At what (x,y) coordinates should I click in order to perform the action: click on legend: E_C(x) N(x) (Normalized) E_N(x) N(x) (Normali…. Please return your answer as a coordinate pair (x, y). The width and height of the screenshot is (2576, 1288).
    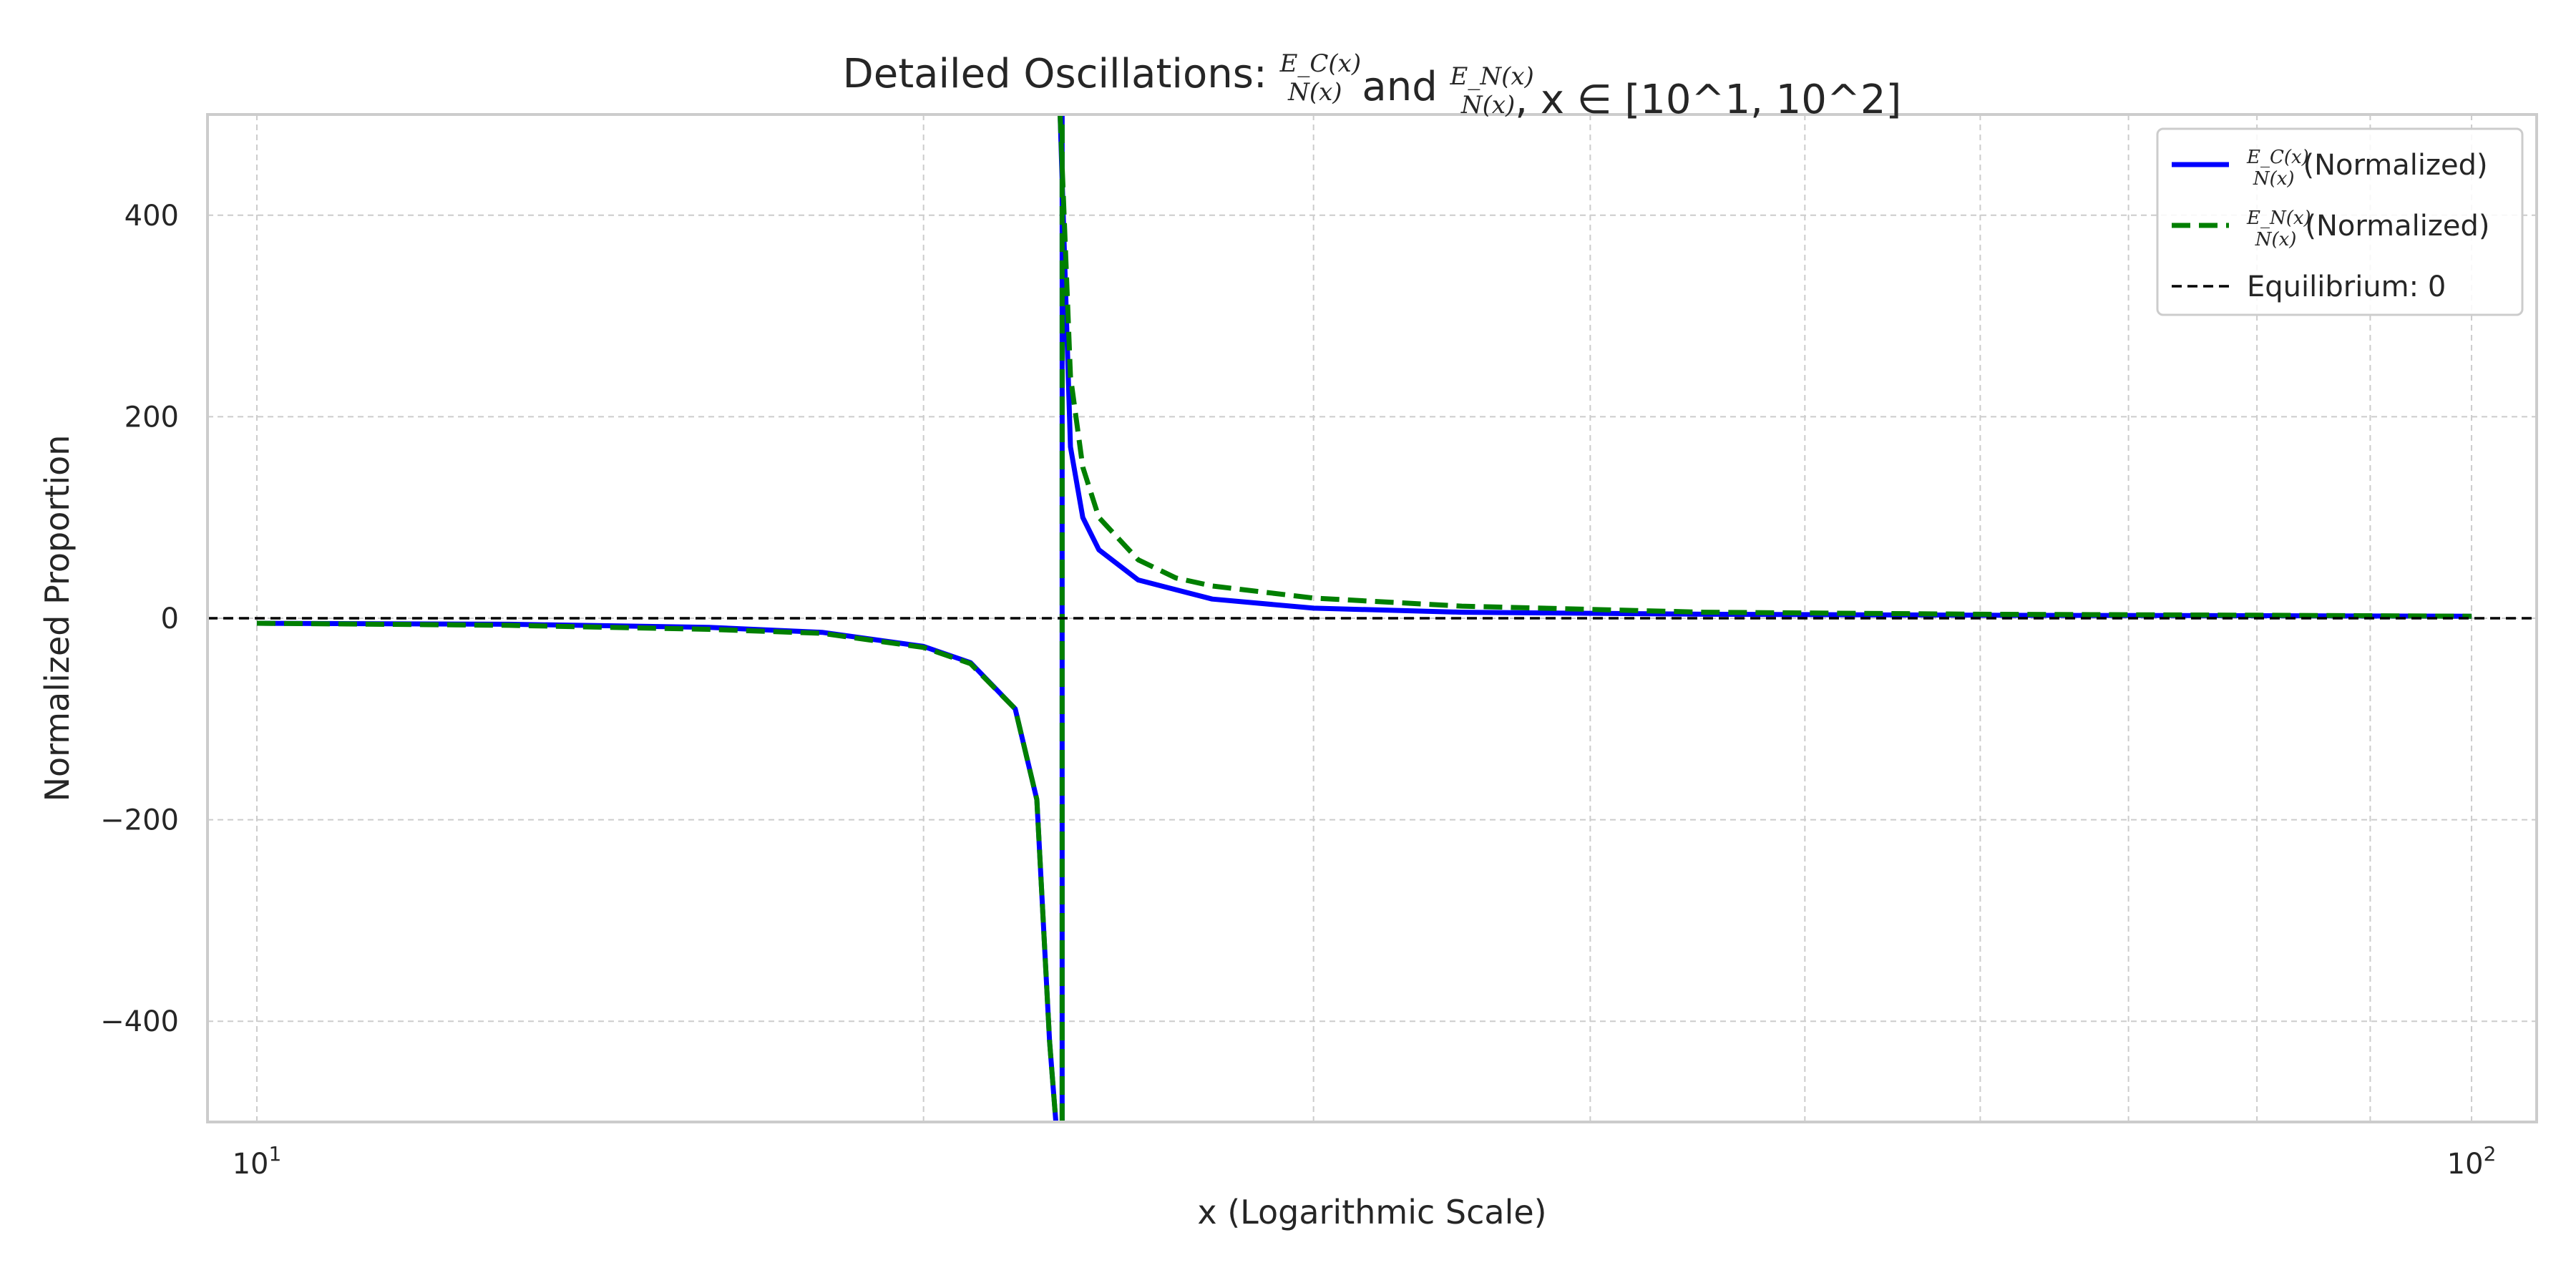
    Looking at the image, I should click on (2340, 221).